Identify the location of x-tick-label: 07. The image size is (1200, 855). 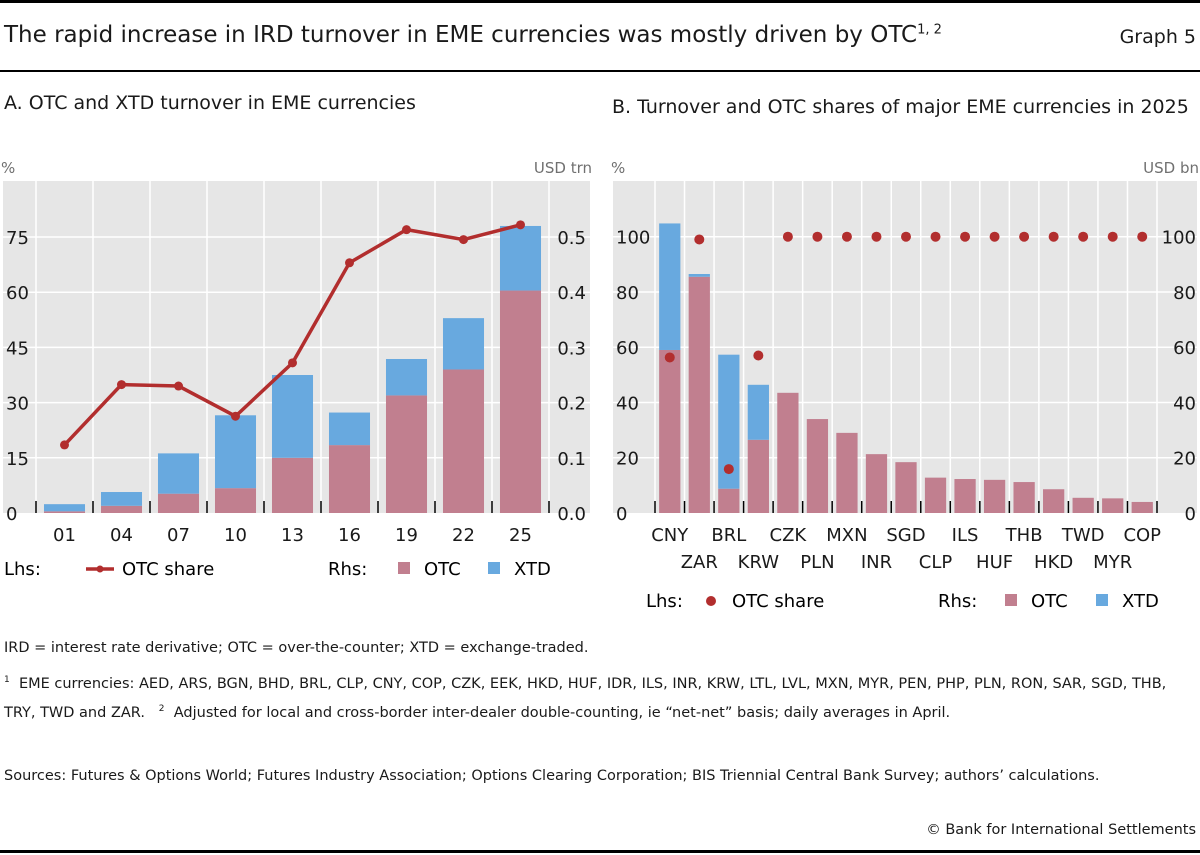
(178, 535).